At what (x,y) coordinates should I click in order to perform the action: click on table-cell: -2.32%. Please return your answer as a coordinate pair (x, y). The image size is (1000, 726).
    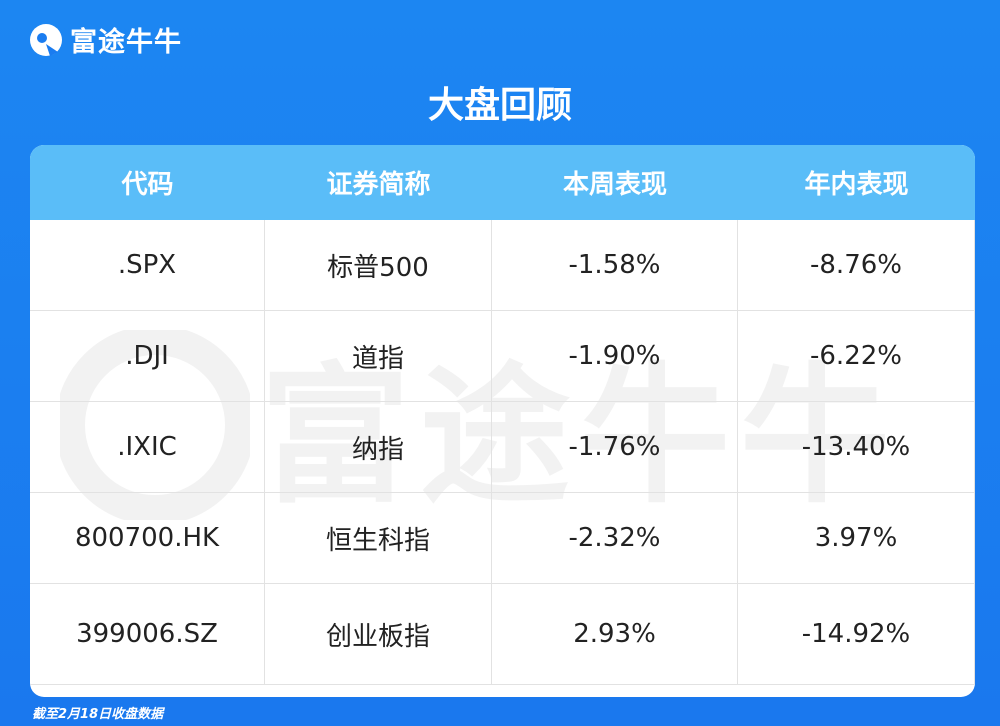
    Looking at the image, I should click on (615, 538).